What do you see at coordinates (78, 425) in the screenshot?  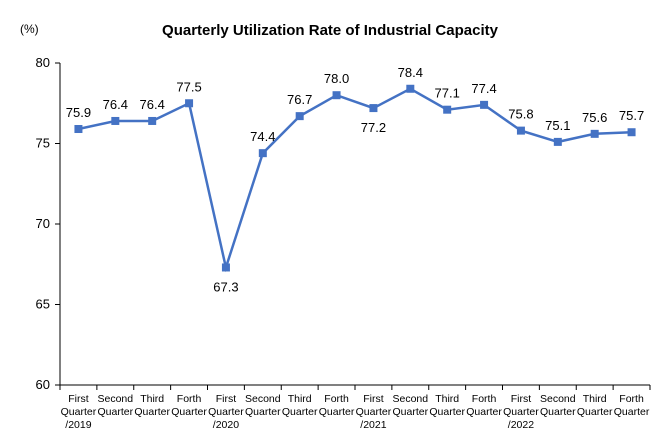 I see `x-tick-label-line: /2019` at bounding box center [78, 425].